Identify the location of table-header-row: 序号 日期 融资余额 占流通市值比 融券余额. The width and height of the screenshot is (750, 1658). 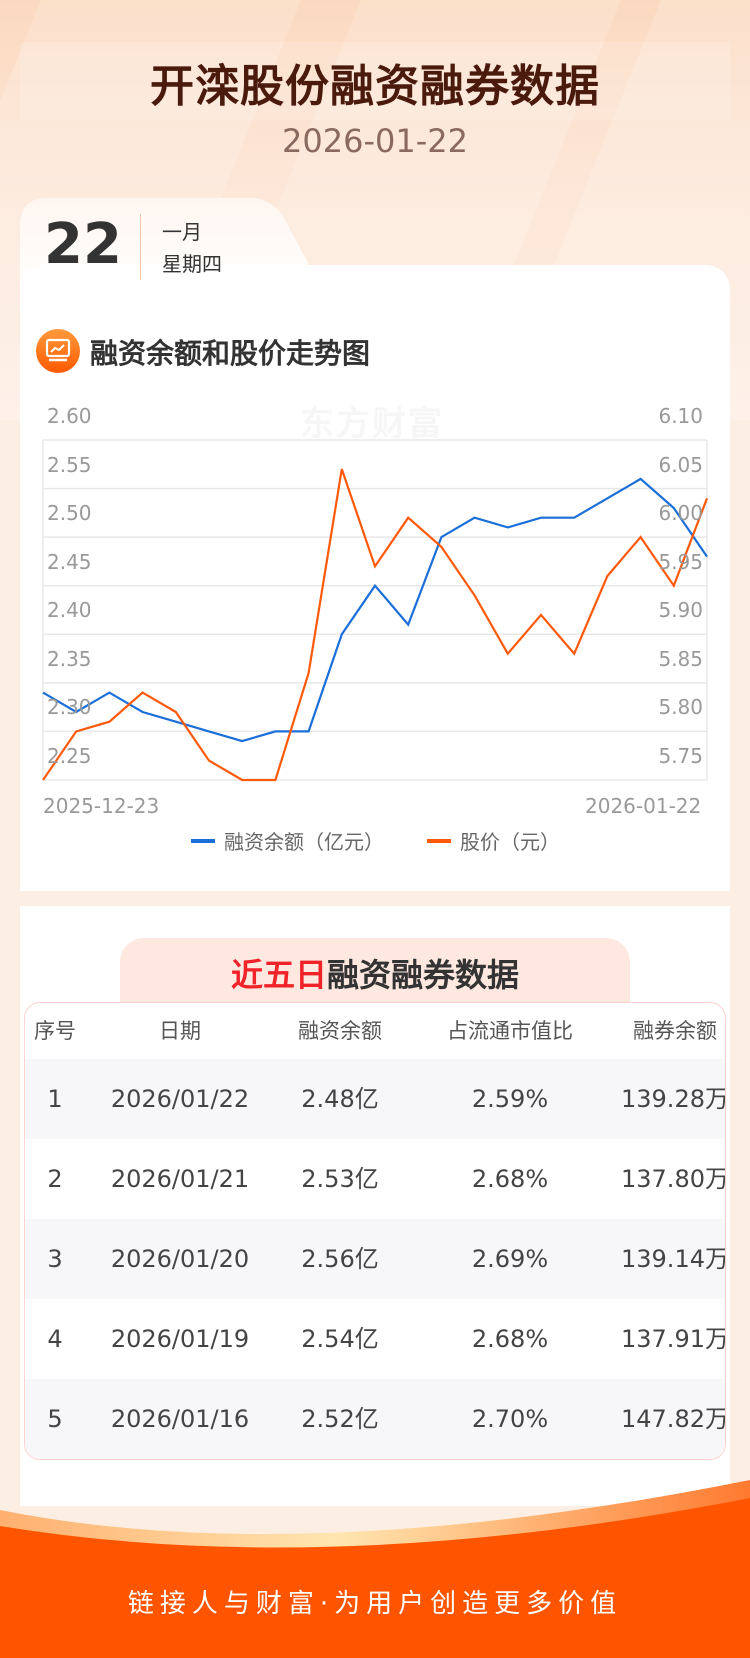
(375, 1031).